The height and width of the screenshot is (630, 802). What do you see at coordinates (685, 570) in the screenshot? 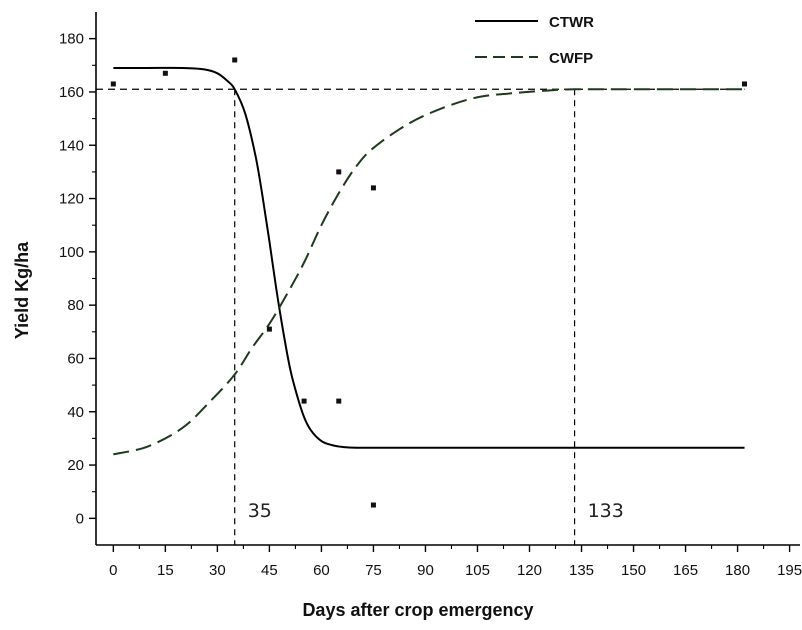
I see `x-tick-label: 165` at bounding box center [685, 570].